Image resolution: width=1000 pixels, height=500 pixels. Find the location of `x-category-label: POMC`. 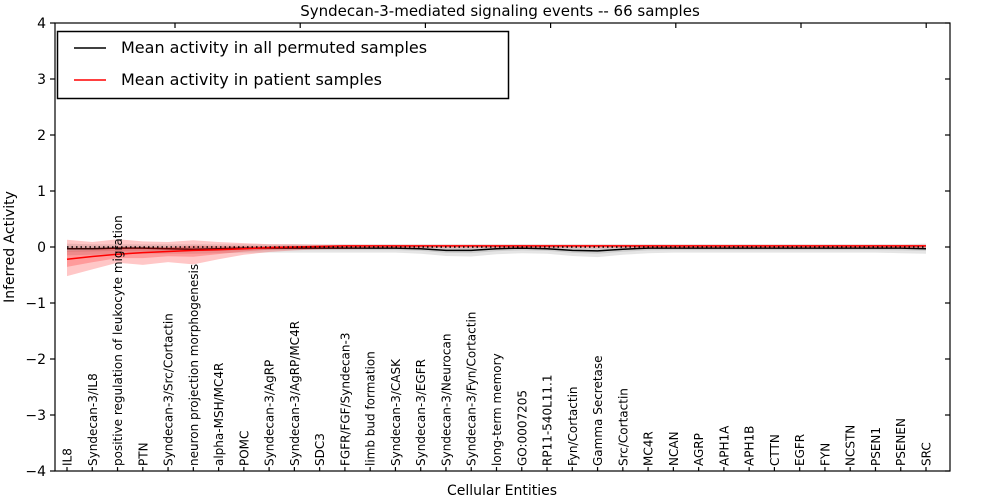

x-category-label: POMC is located at coordinates (244, 448).